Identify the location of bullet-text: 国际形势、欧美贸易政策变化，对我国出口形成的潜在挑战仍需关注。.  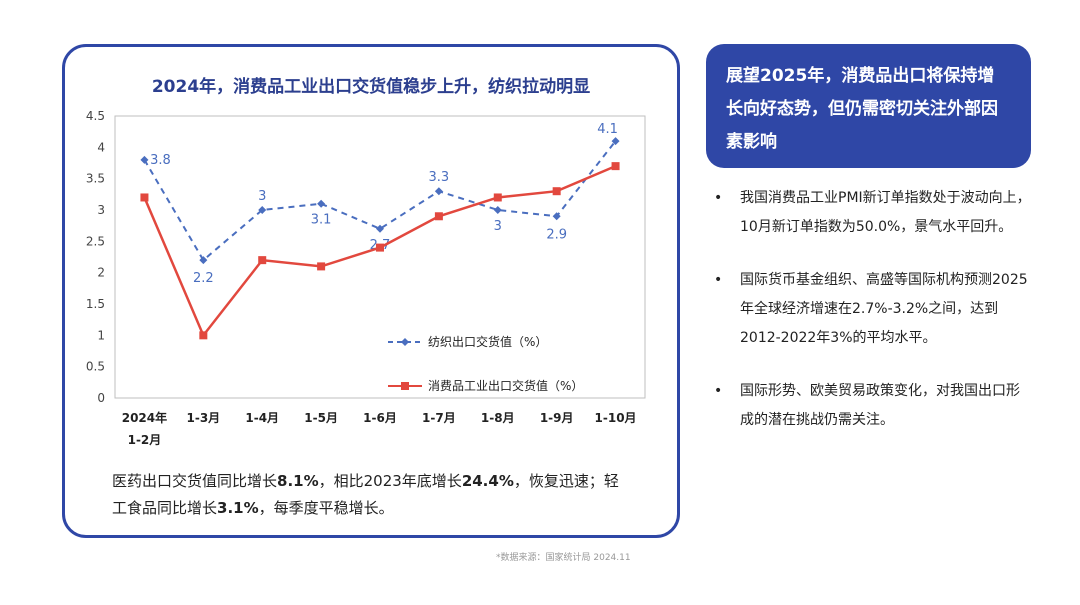
(880, 405).